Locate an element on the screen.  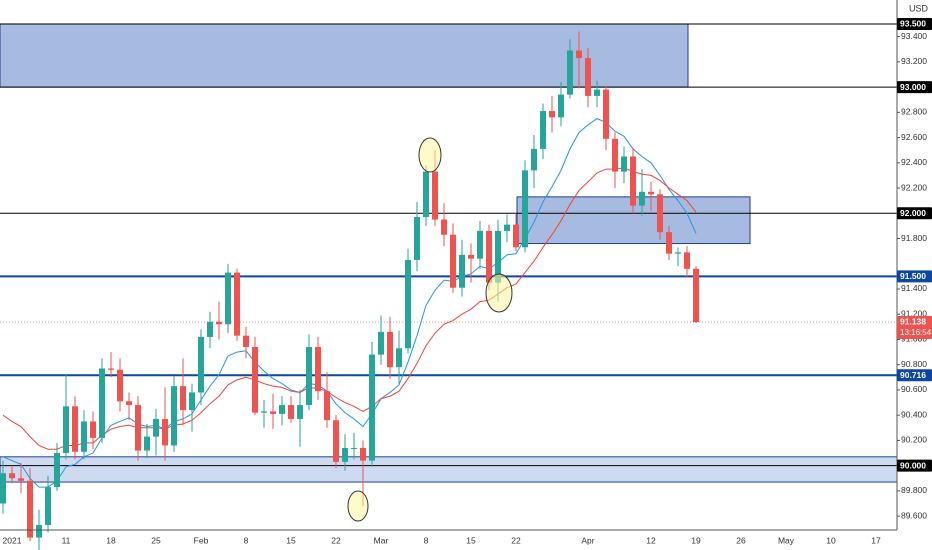
x-tick-label: May is located at coordinates (786, 540).